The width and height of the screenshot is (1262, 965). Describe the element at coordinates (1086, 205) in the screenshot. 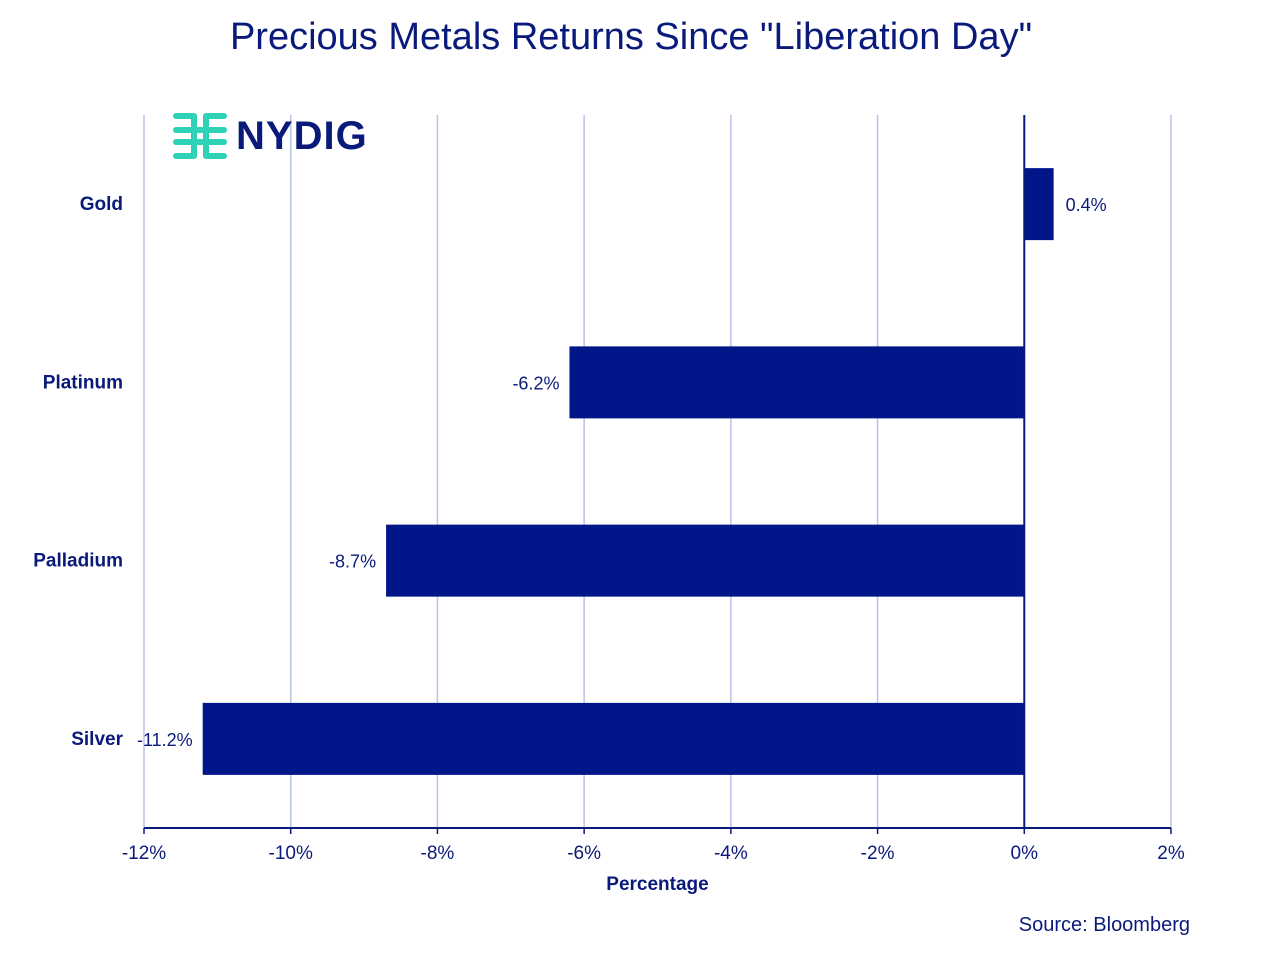

I see `data-label: 0.4%` at that location.